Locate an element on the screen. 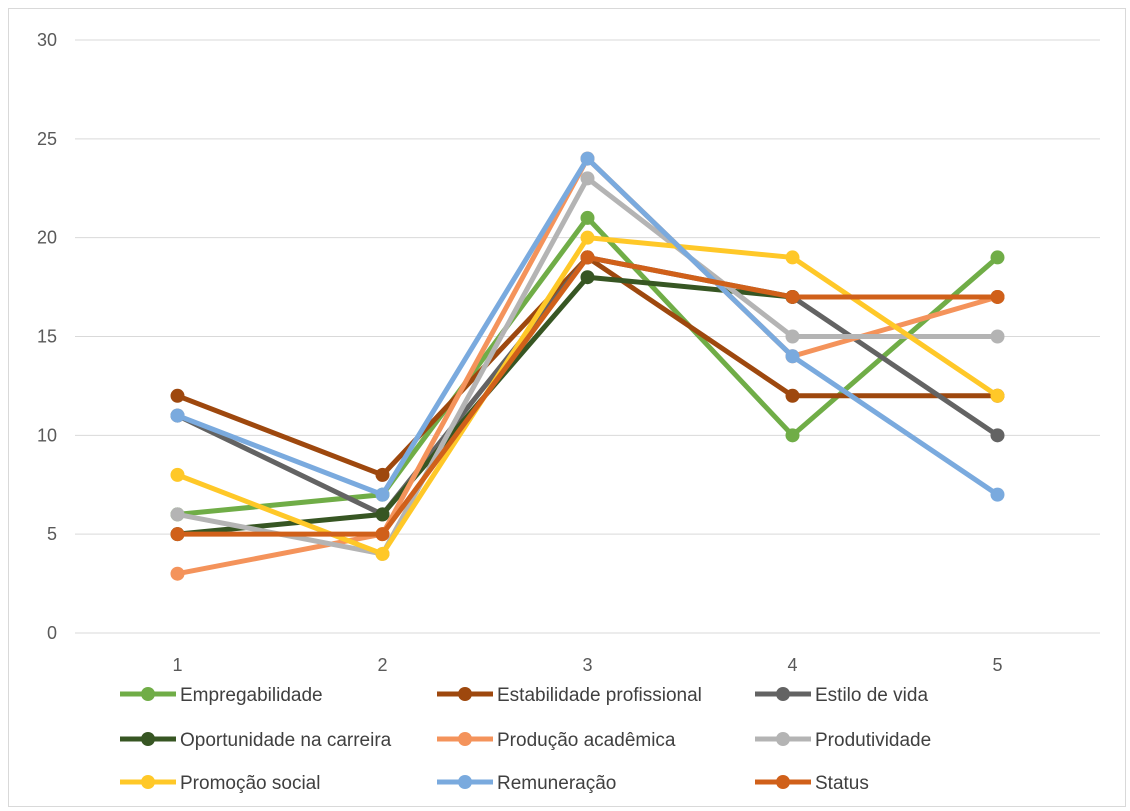 Image resolution: width=1130 pixels, height=811 pixels. legend-item: Empregabilidade is located at coordinates (221, 695).